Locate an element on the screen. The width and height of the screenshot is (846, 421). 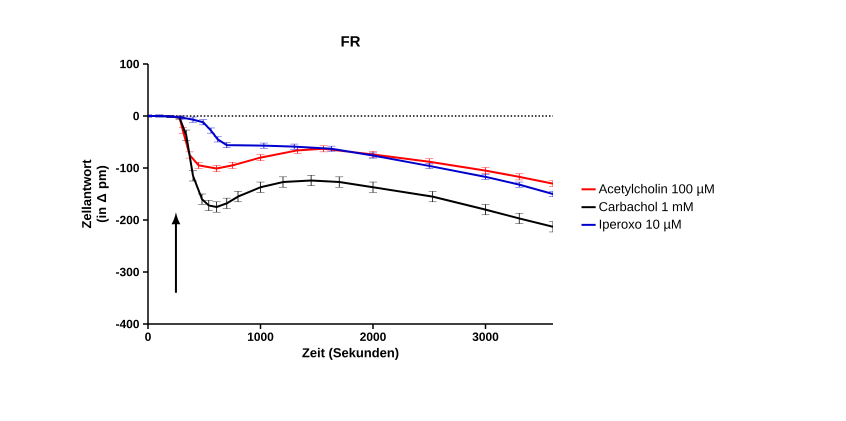
legend-label: Iperoxo 10 µM is located at coordinates (640, 226).